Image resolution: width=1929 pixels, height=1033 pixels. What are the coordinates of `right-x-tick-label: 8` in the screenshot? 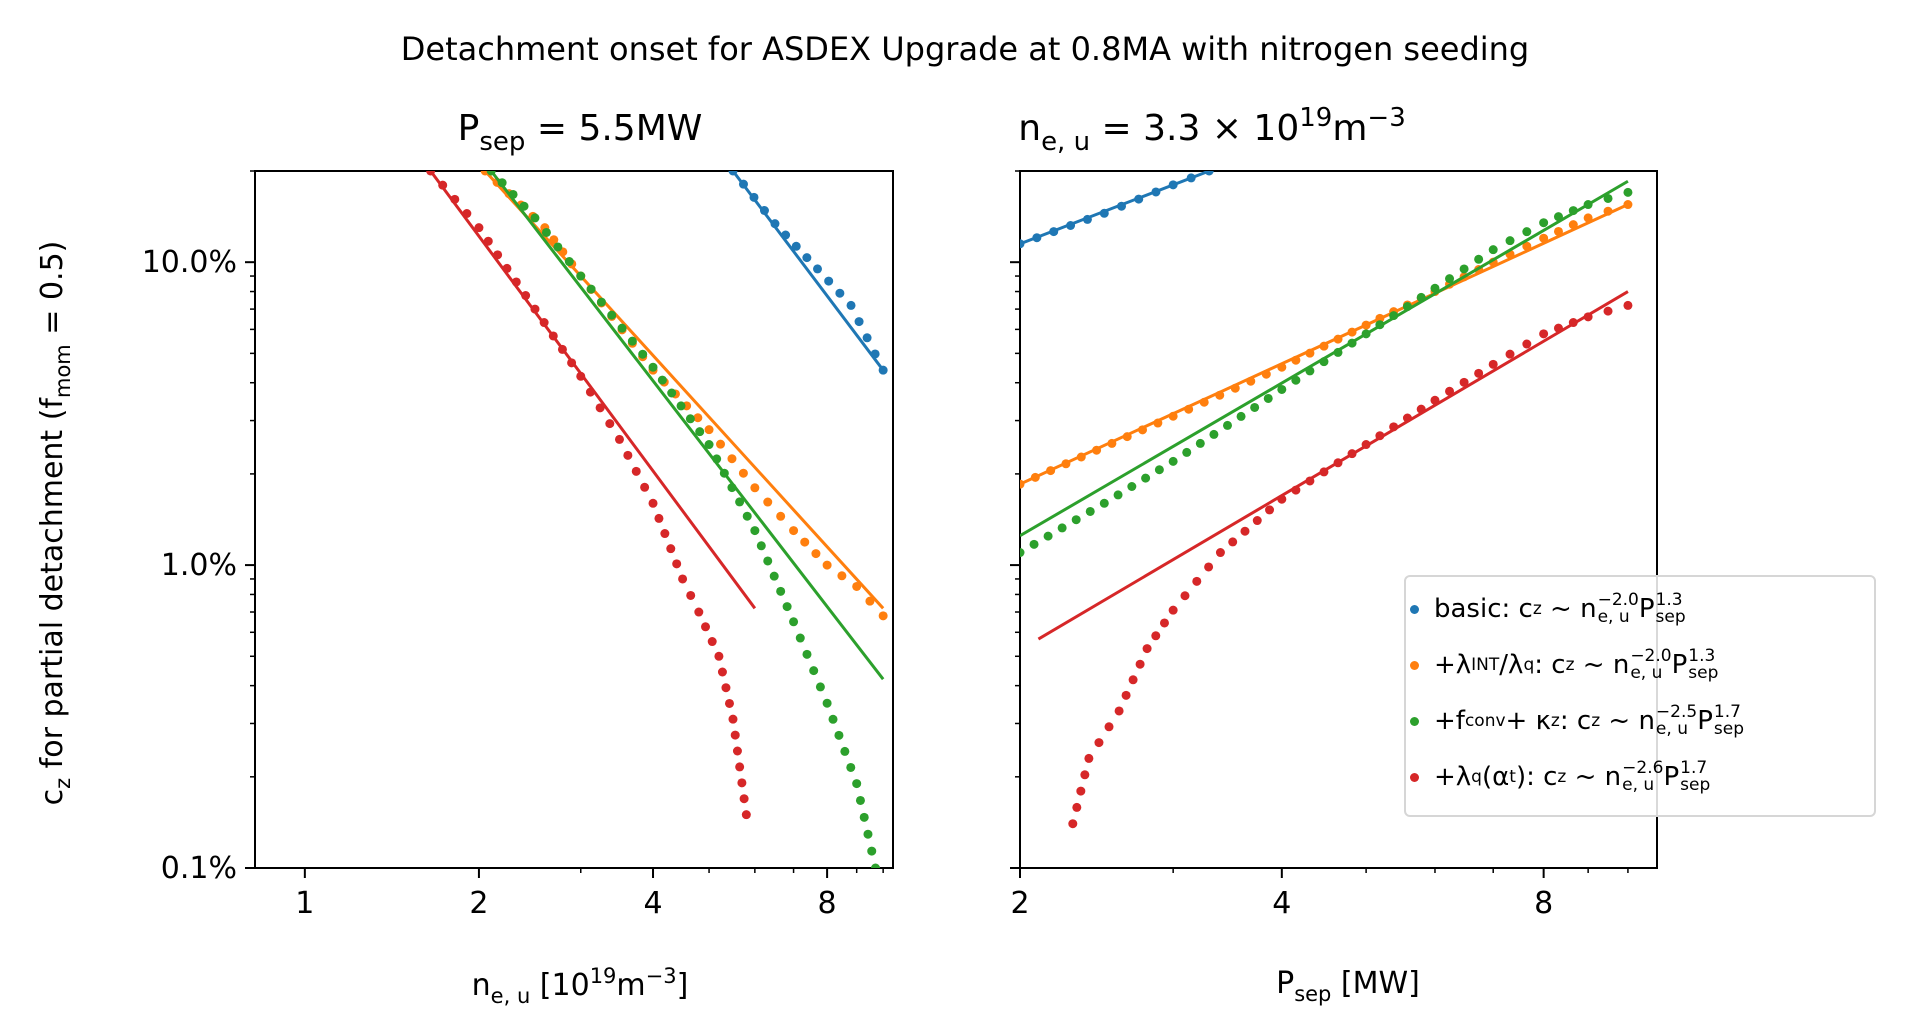 It's located at (1543, 903).